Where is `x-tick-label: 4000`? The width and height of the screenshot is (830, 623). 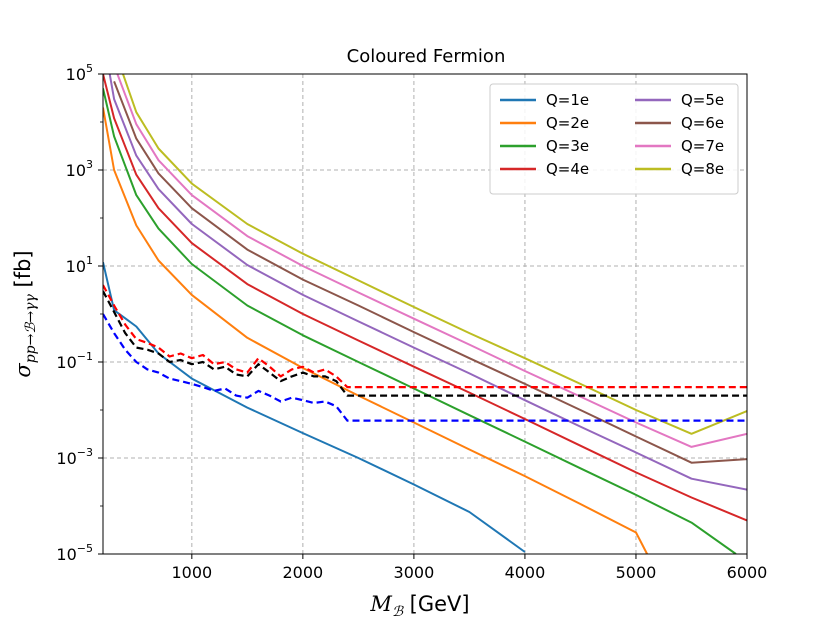 x-tick-label: 4000 is located at coordinates (525, 572).